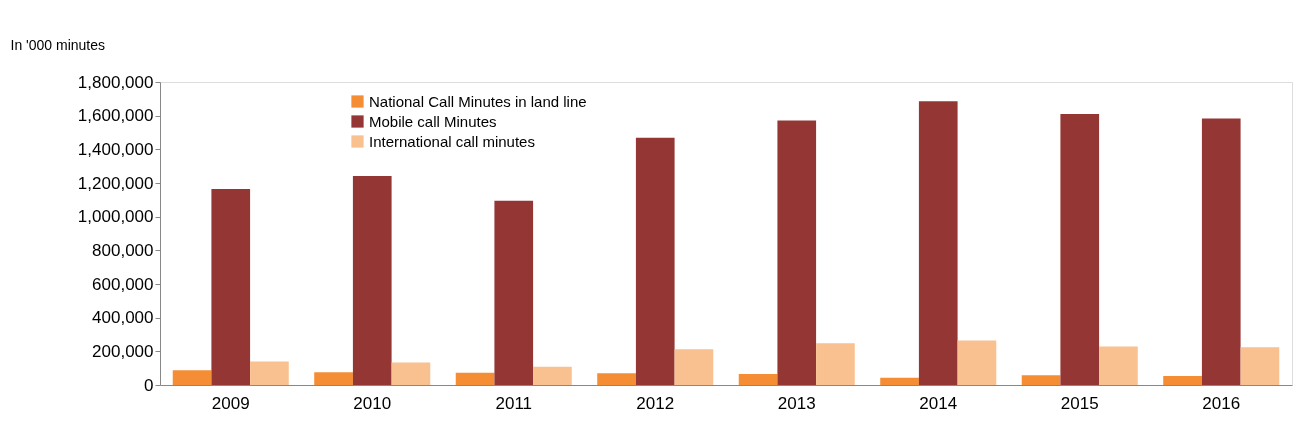 Image resolution: width=1312 pixels, height=423 pixels. Describe the element at coordinates (123, 318) in the screenshot. I see `y-tick-label: 400,000` at that location.